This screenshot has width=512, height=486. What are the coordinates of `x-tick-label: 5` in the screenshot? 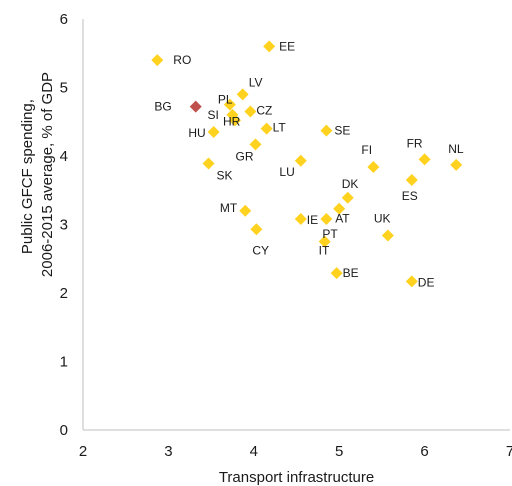 It's located at (339, 451).